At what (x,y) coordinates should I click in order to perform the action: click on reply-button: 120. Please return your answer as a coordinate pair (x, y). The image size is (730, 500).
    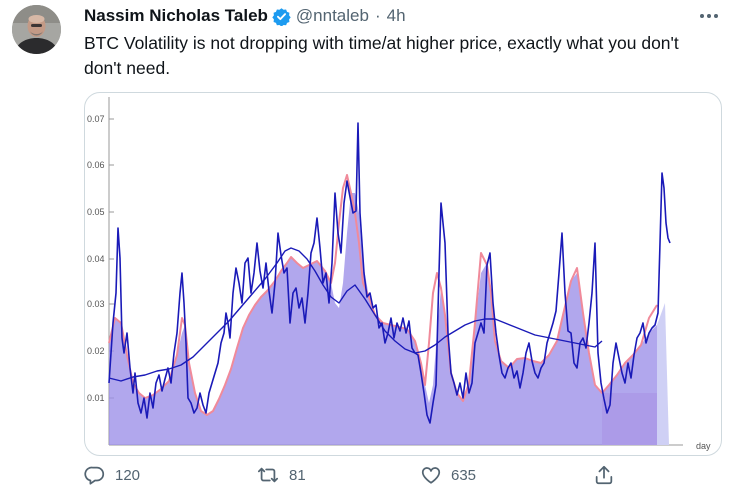
    Looking at the image, I should click on (112, 475).